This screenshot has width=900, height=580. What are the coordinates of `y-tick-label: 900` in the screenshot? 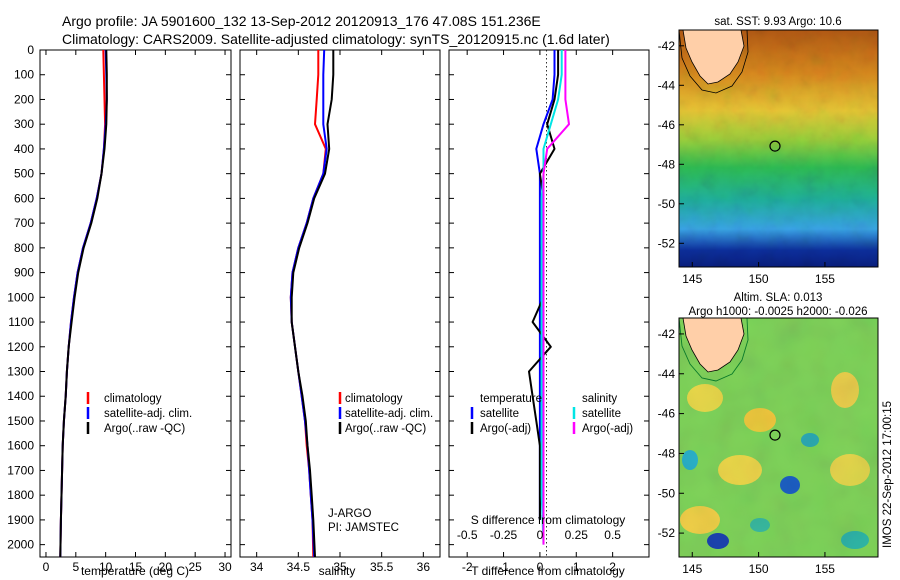 It's located at (24, 273).